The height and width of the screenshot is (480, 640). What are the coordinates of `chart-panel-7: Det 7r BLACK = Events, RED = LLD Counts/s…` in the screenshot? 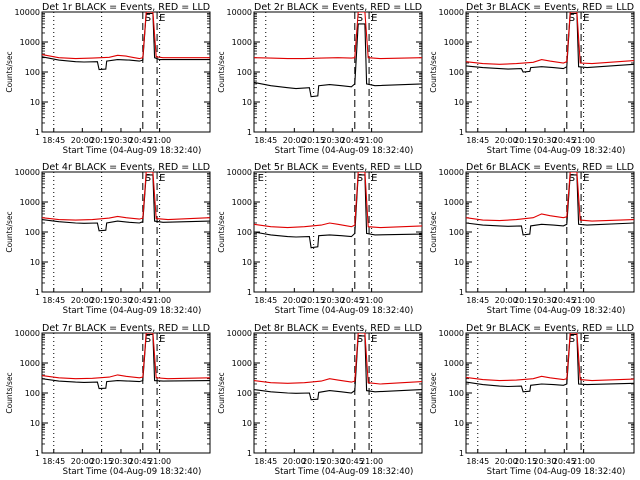 It's located at (108, 400).